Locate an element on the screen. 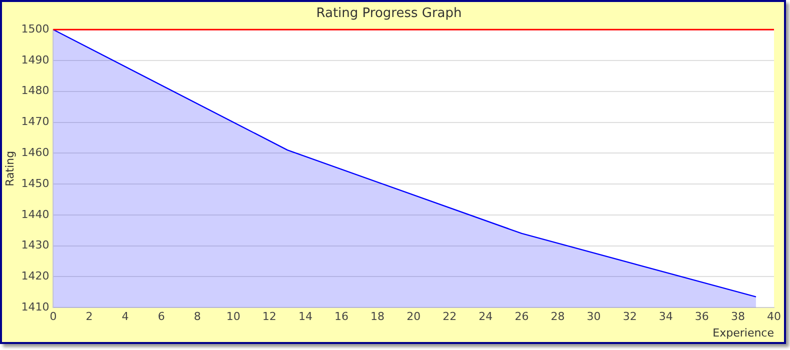 This screenshot has height=350, width=790. x-tick-label: 4 is located at coordinates (125, 317).